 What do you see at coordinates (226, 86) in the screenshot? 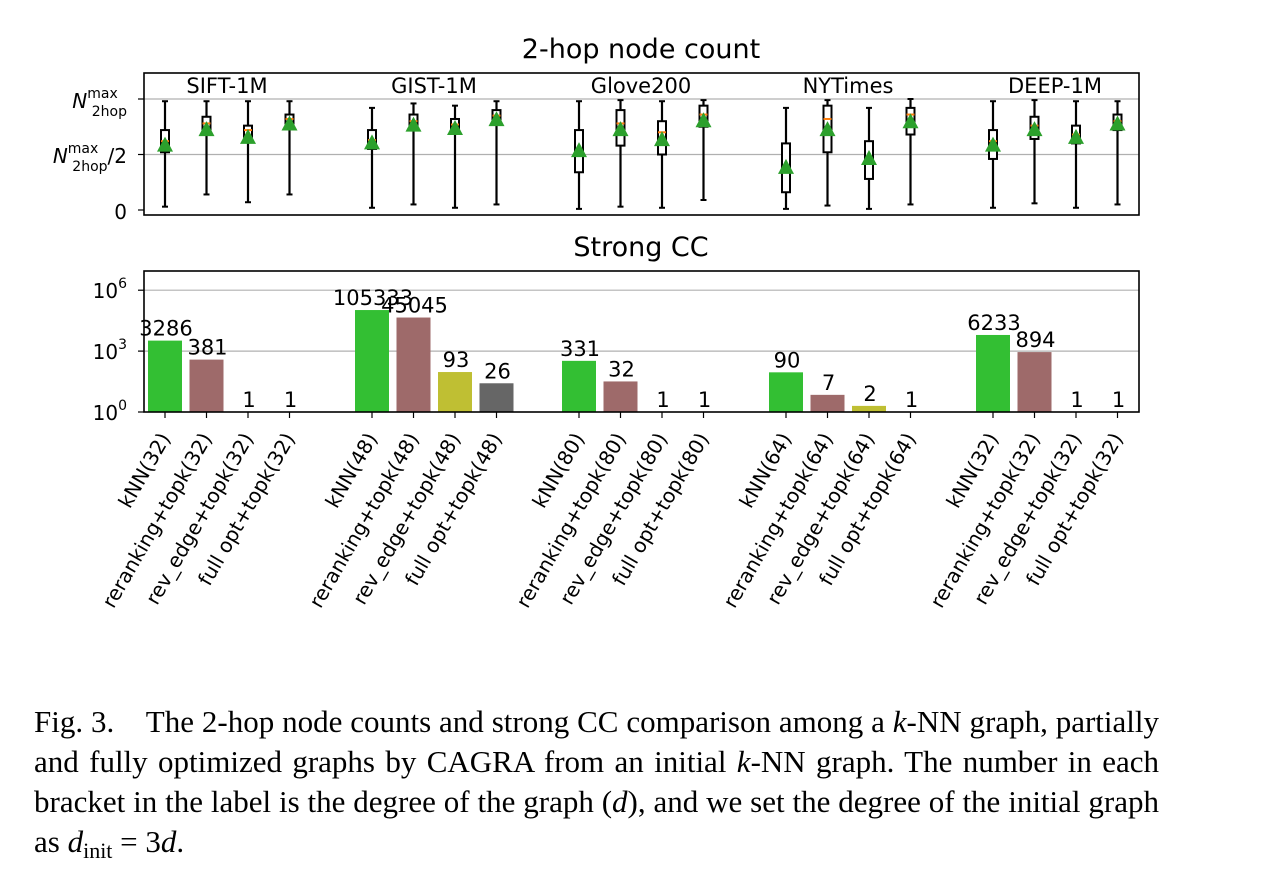
I see `dataset-label: SIFT-1M` at bounding box center [226, 86].